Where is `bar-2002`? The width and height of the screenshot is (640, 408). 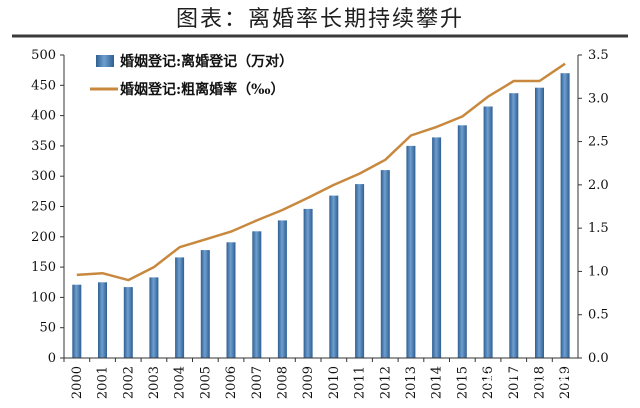 bar-2002 is located at coordinates (128, 322).